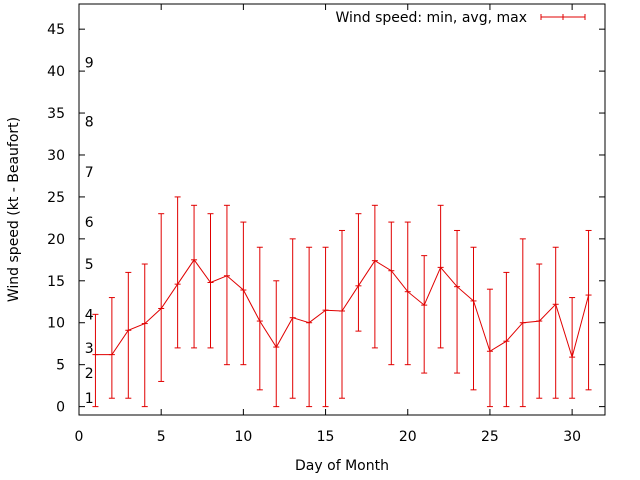 The image size is (640, 480). What do you see at coordinates (14, 209) in the screenshot?
I see `y-axis-title: Wind speed (kt - Beaufort)` at bounding box center [14, 209].